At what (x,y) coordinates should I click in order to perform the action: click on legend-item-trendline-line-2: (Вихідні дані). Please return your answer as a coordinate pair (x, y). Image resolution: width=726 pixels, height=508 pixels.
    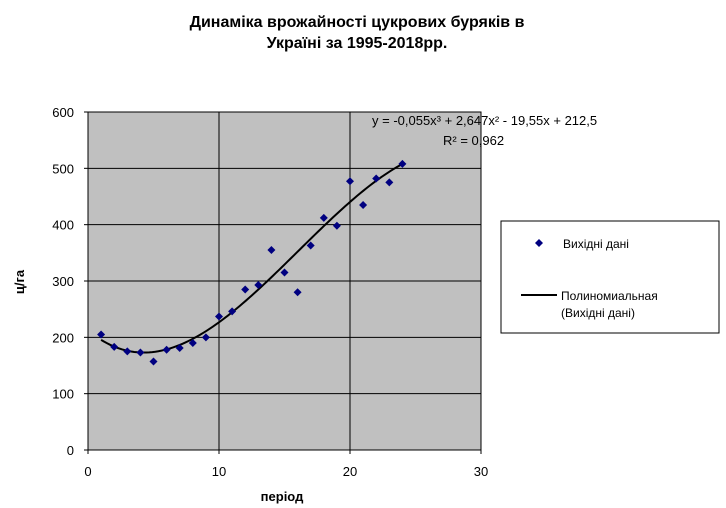
    Looking at the image, I should click on (598, 313).